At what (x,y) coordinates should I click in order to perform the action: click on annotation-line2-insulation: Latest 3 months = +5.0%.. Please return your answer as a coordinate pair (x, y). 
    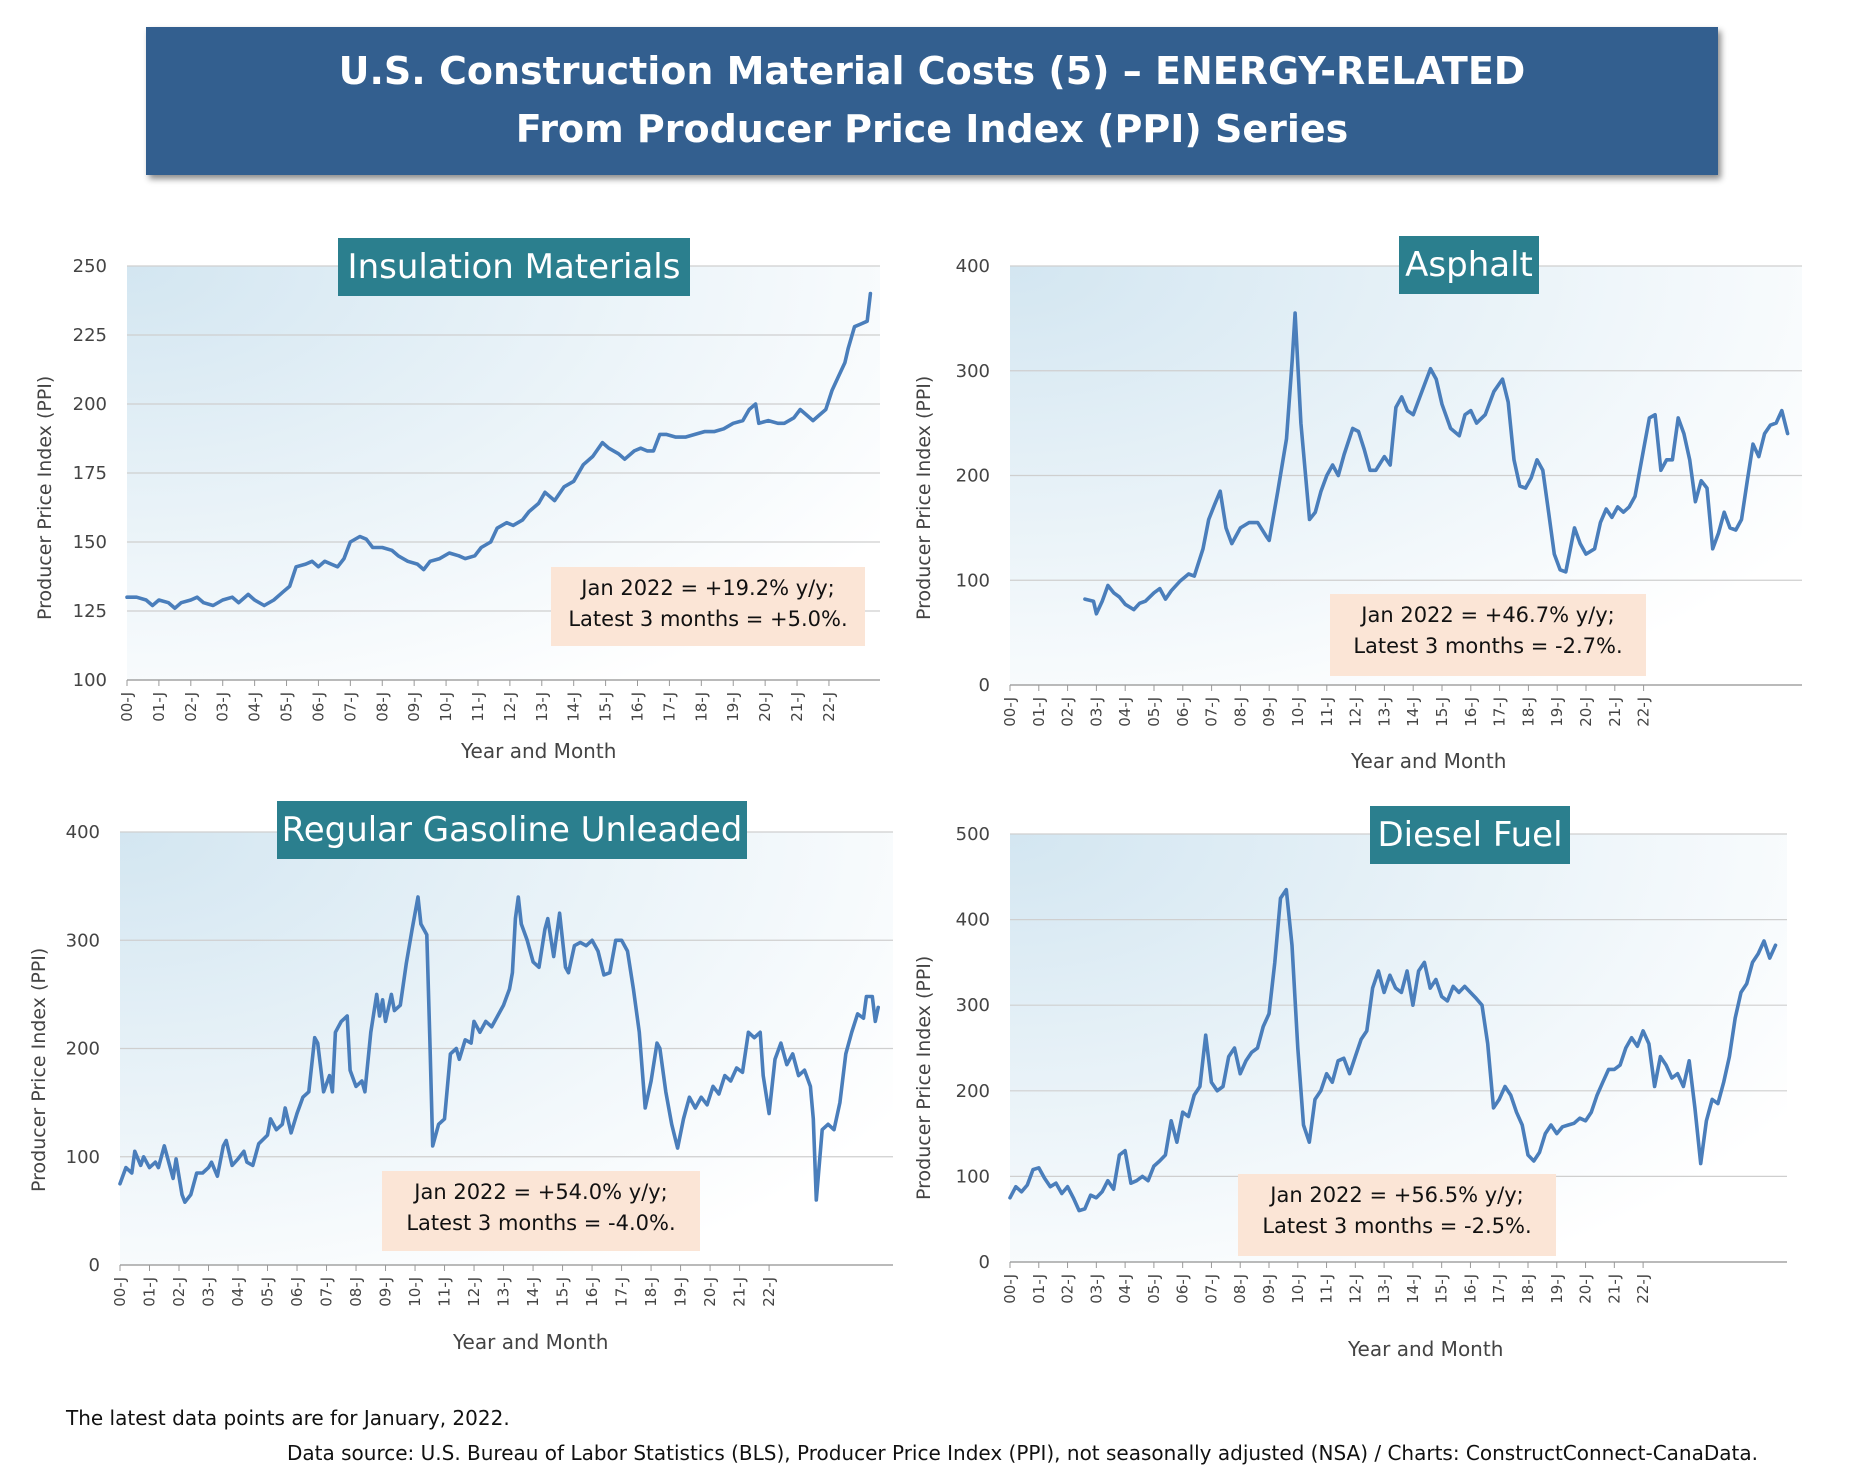
    Looking at the image, I should click on (708, 619).